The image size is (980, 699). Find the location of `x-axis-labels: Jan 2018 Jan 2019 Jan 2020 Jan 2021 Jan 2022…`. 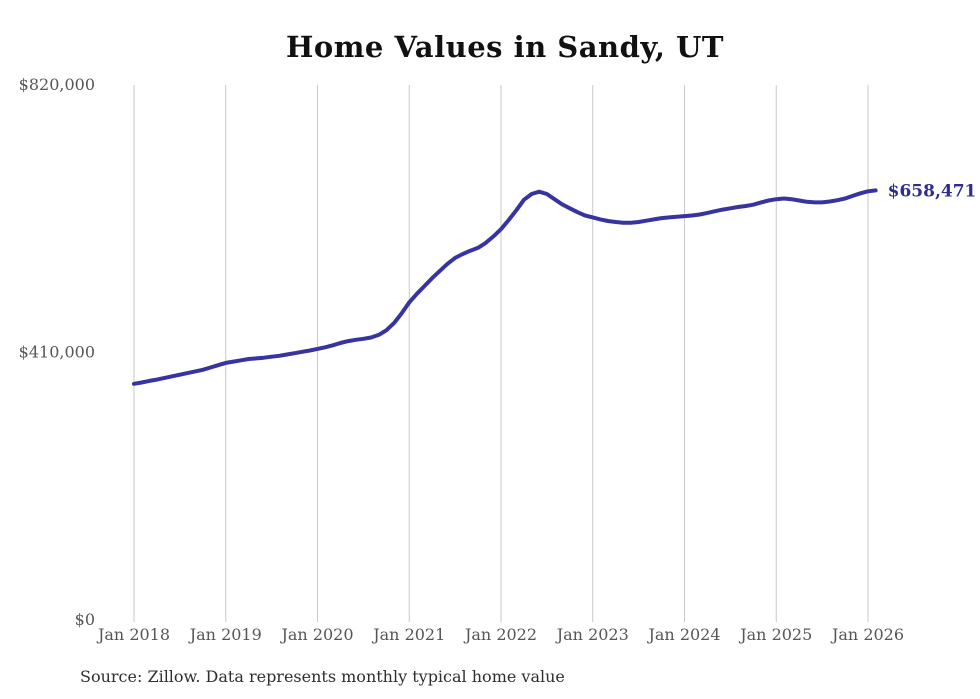

x-axis-labels: Jan 2018 Jan 2019 Jan 2020 Jan 2021 Jan 2022… is located at coordinates (500, 634).